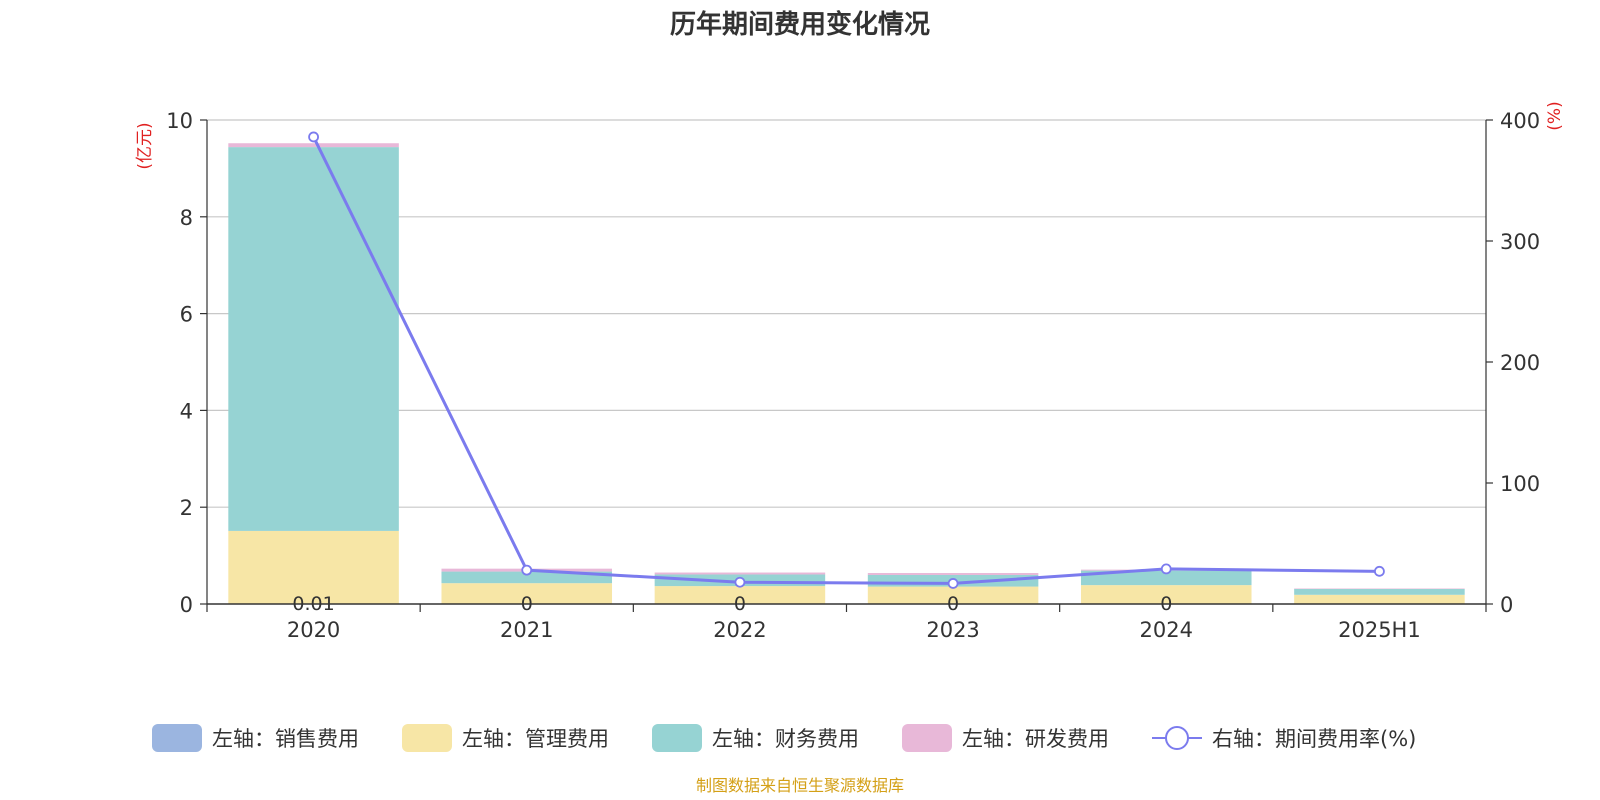 This screenshot has width=1600, height=800. What do you see at coordinates (1555, 115) in the screenshot?
I see `right-axis-unit: (%)` at bounding box center [1555, 115].